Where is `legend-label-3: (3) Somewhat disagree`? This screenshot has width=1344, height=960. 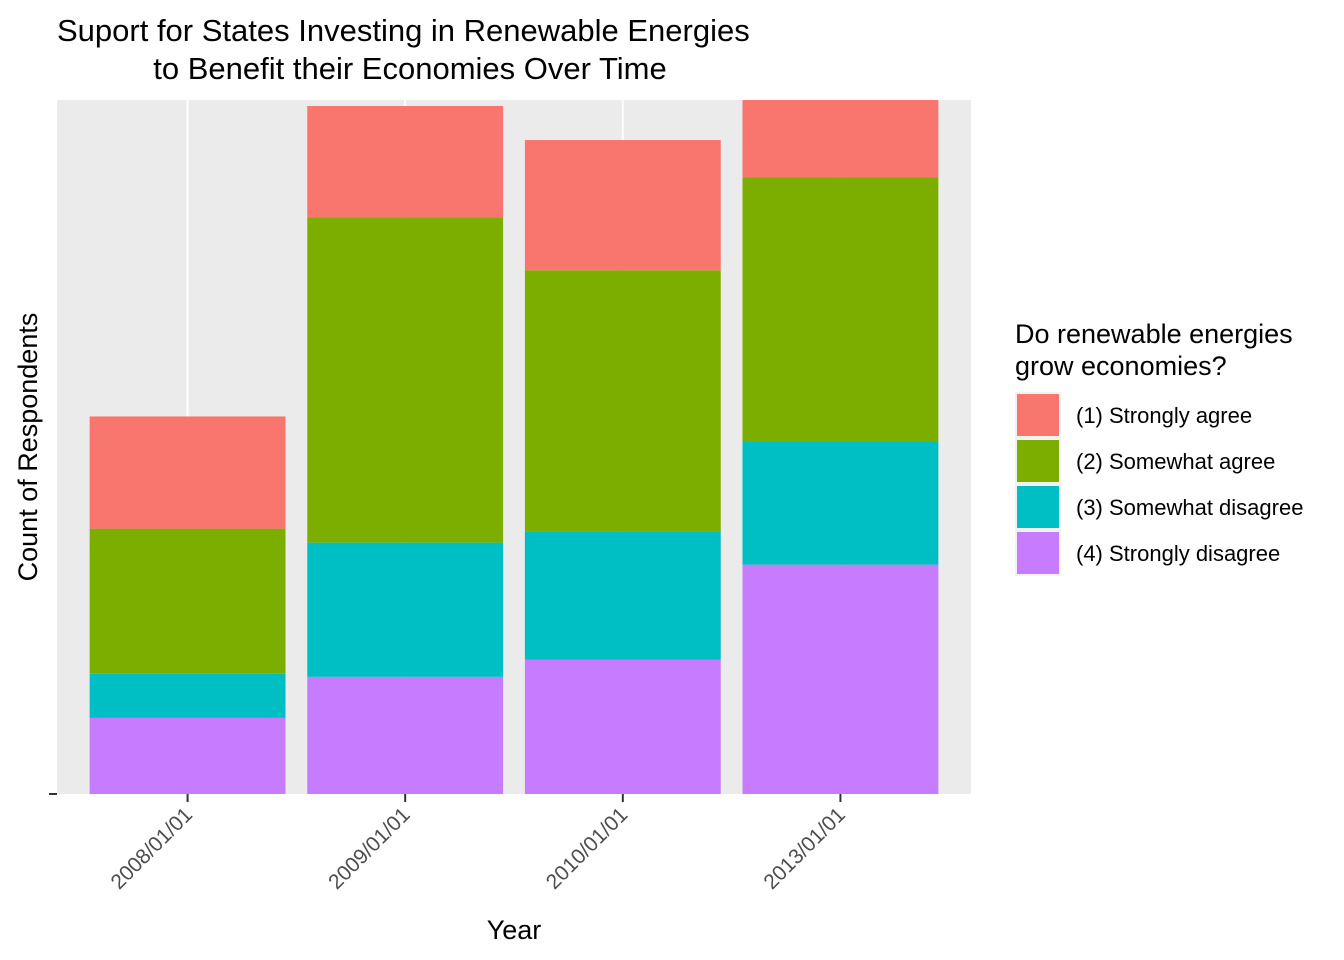
legend-label-3: (3) Somewhat disagree is located at coordinates (1189, 507).